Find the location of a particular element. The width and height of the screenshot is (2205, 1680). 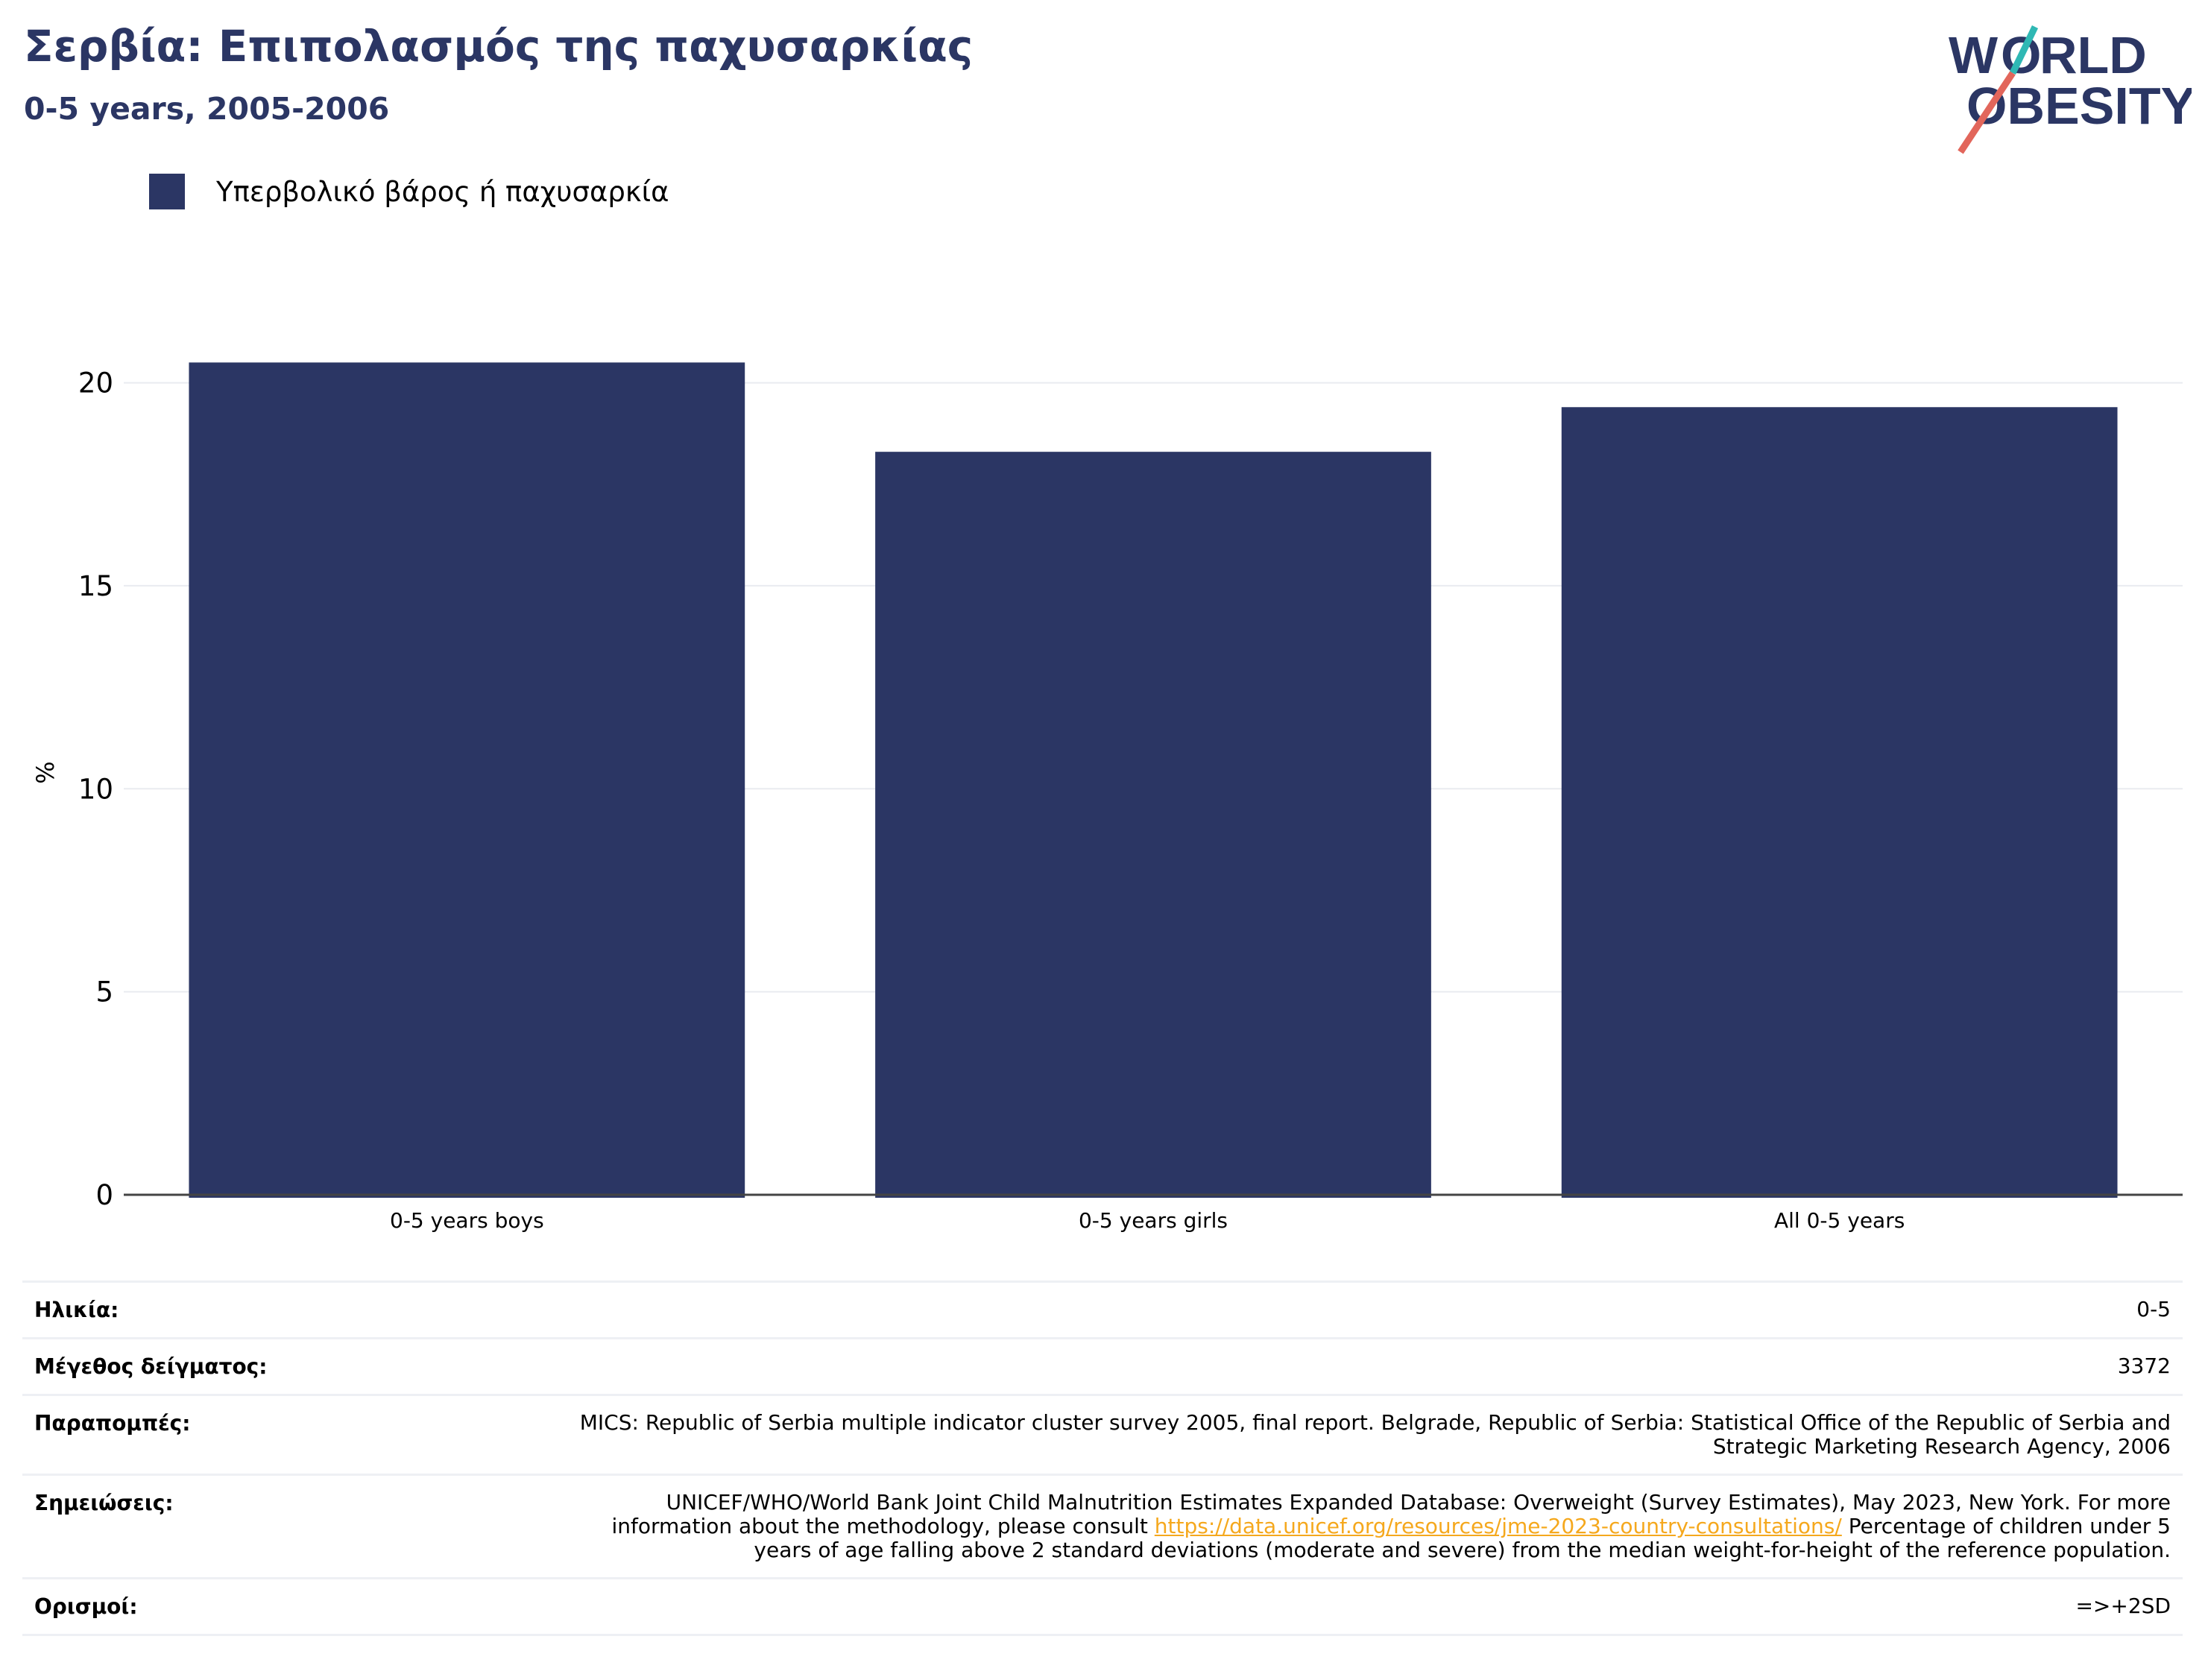

world-obesity-logo: W O RLD OBESITY is located at coordinates (2070, 89).